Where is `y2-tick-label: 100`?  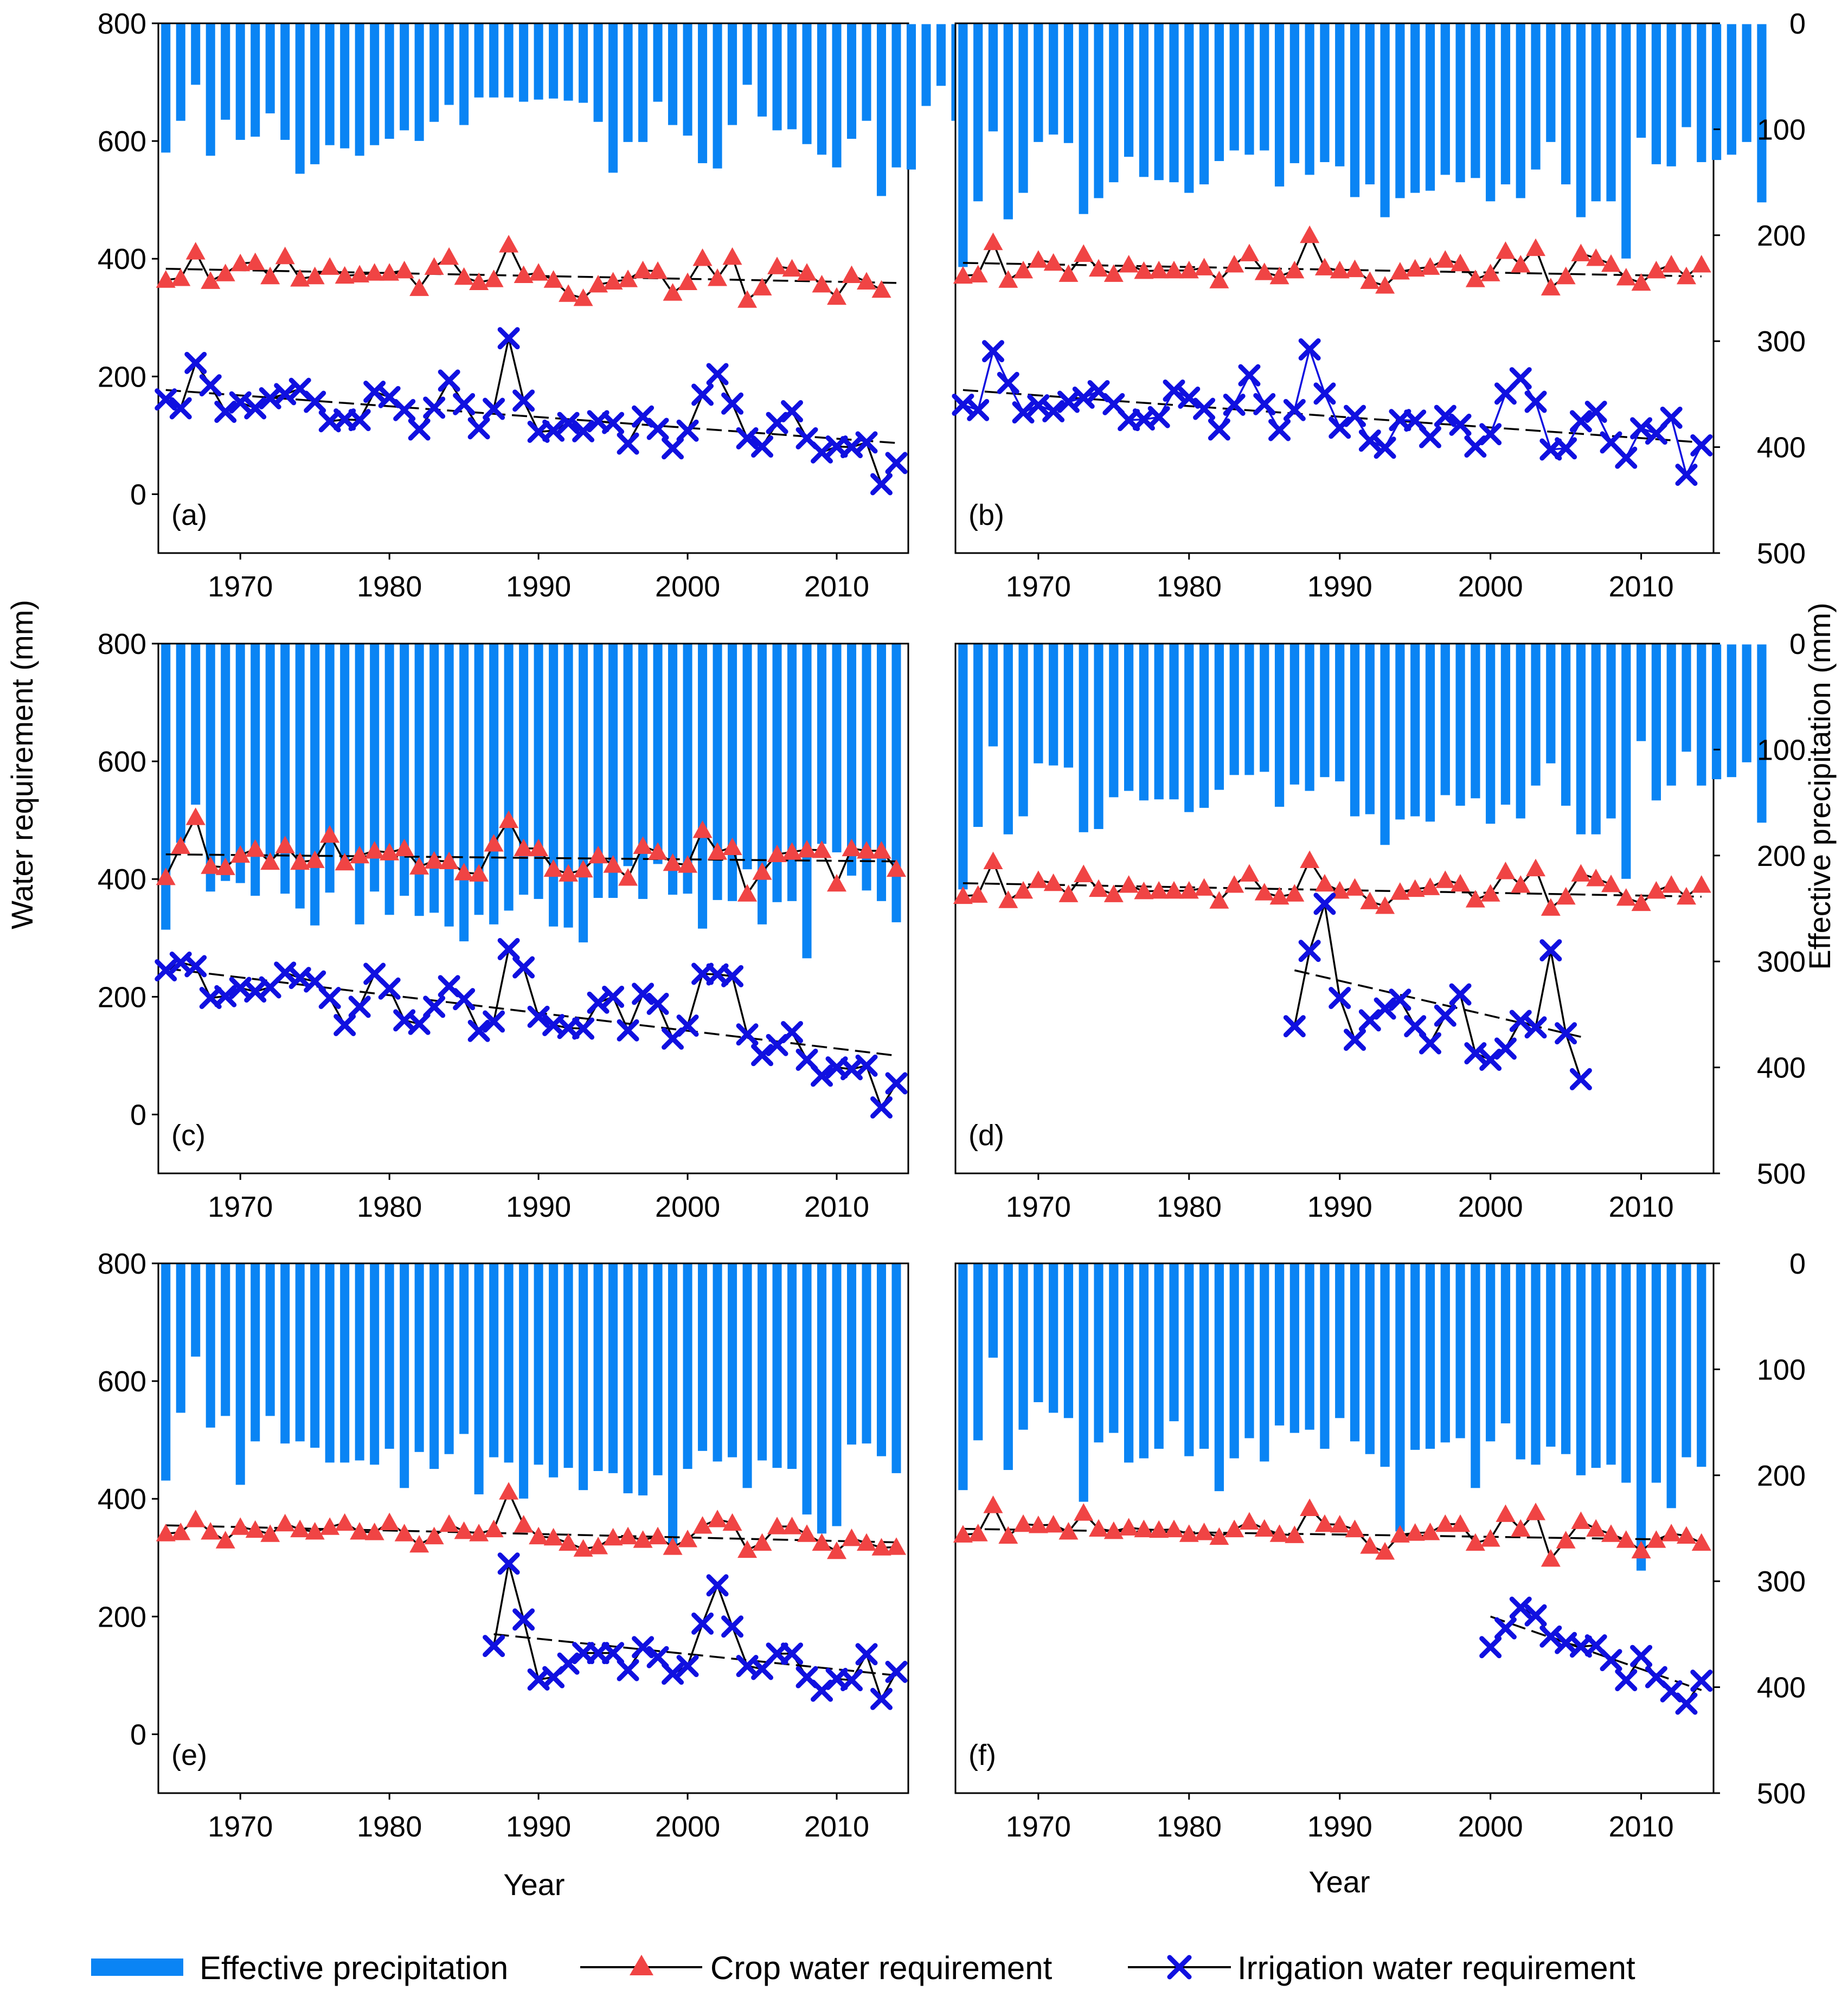 y2-tick-label: 100 is located at coordinates (1782, 129).